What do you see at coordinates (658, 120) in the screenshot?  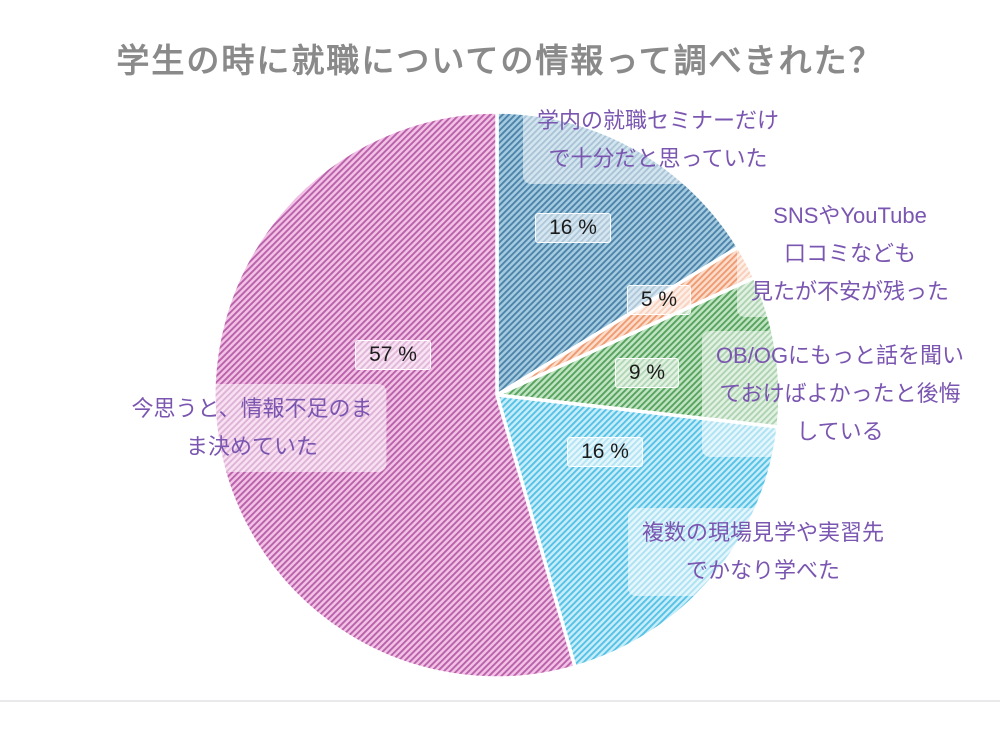 I see `callout-line: 学内の就職セミナーだけ` at bounding box center [658, 120].